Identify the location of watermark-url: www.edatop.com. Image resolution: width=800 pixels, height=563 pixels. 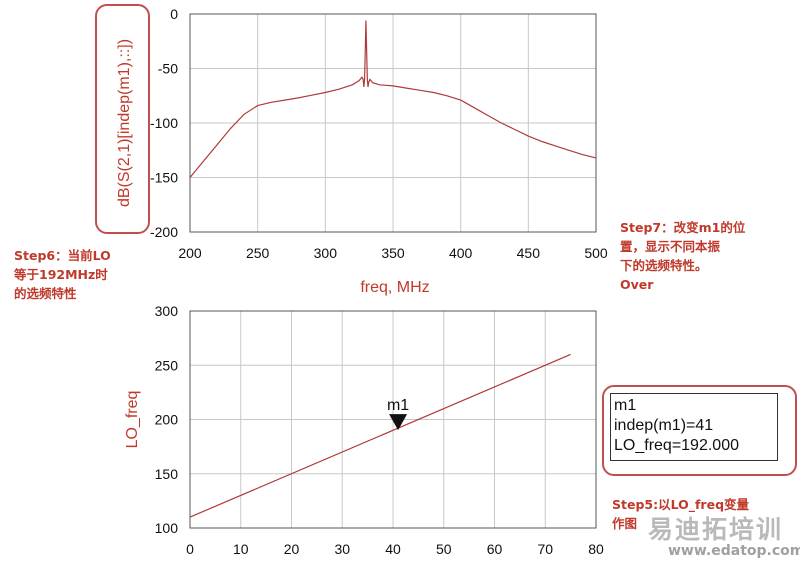
(734, 551).